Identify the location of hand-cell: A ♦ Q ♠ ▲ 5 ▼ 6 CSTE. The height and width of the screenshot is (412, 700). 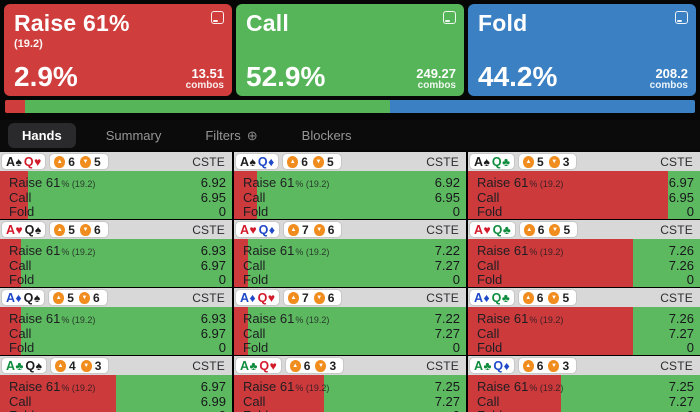
(116, 321).